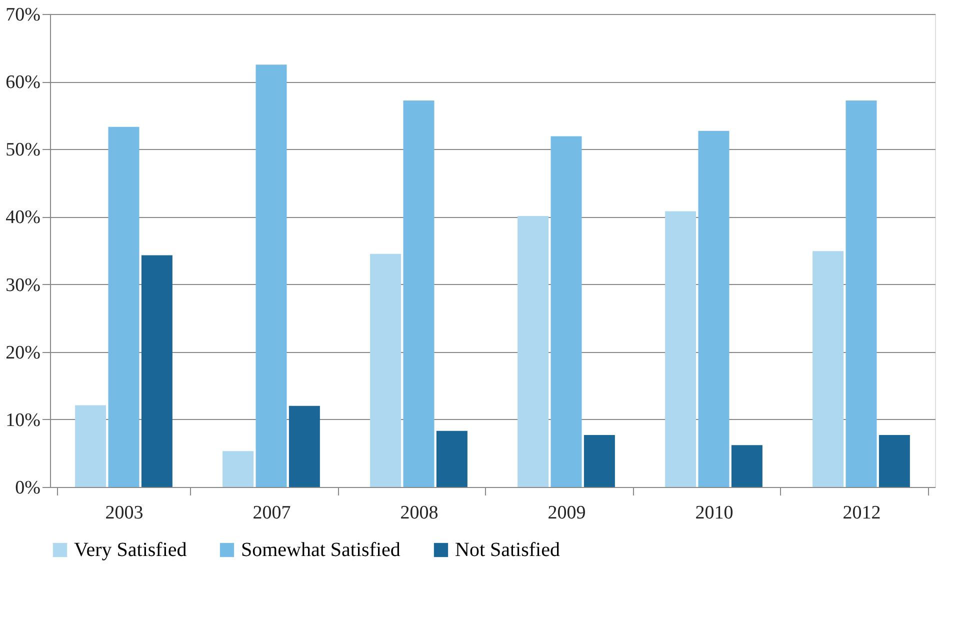 Image resolution: width=978 pixels, height=629 pixels. I want to click on x-tick-label: 2010, so click(714, 513).